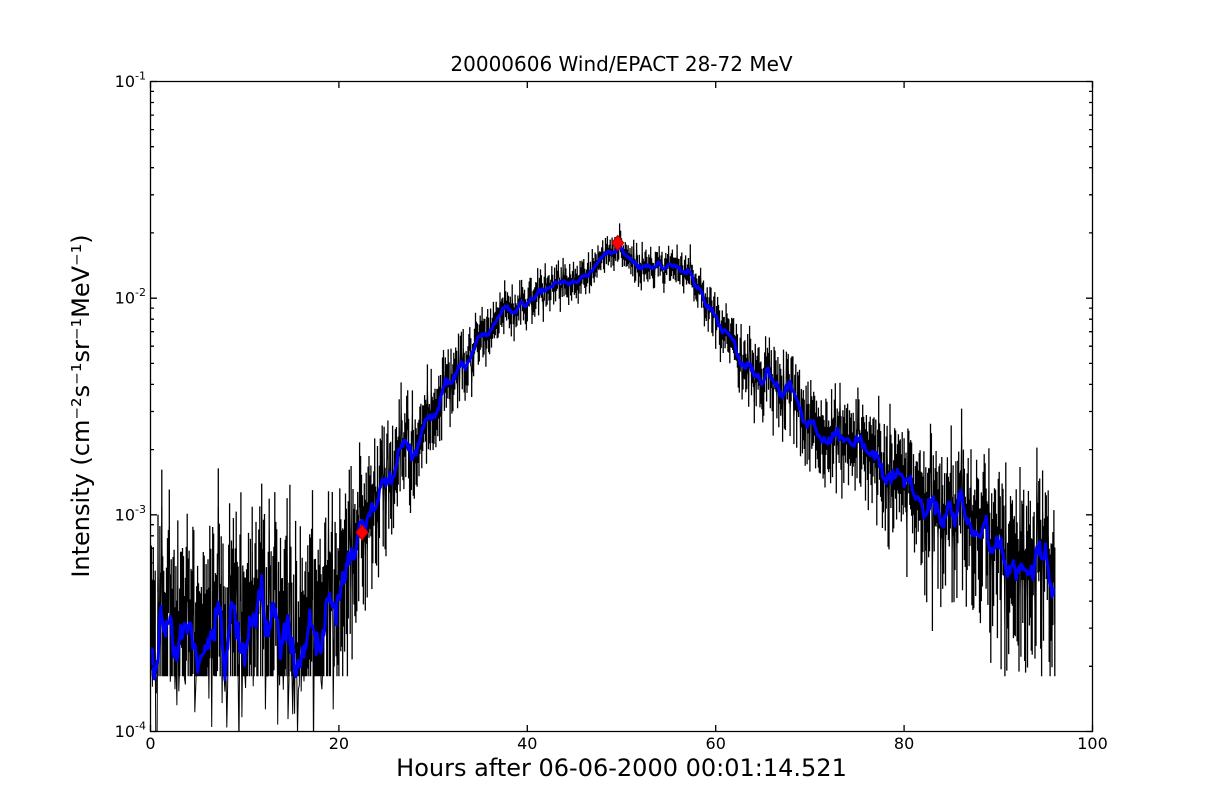 The width and height of the screenshot is (1212, 812). I want to click on x-axis-label: Hours after 06-06-2000 00:01:14.521, so click(621, 768).